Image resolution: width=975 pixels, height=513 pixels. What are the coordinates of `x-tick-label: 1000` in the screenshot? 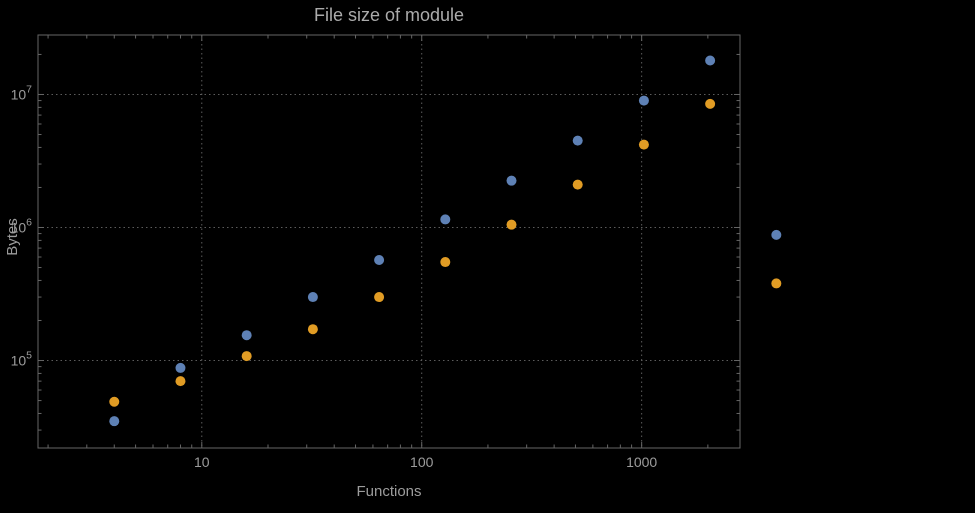 It's located at (641, 462).